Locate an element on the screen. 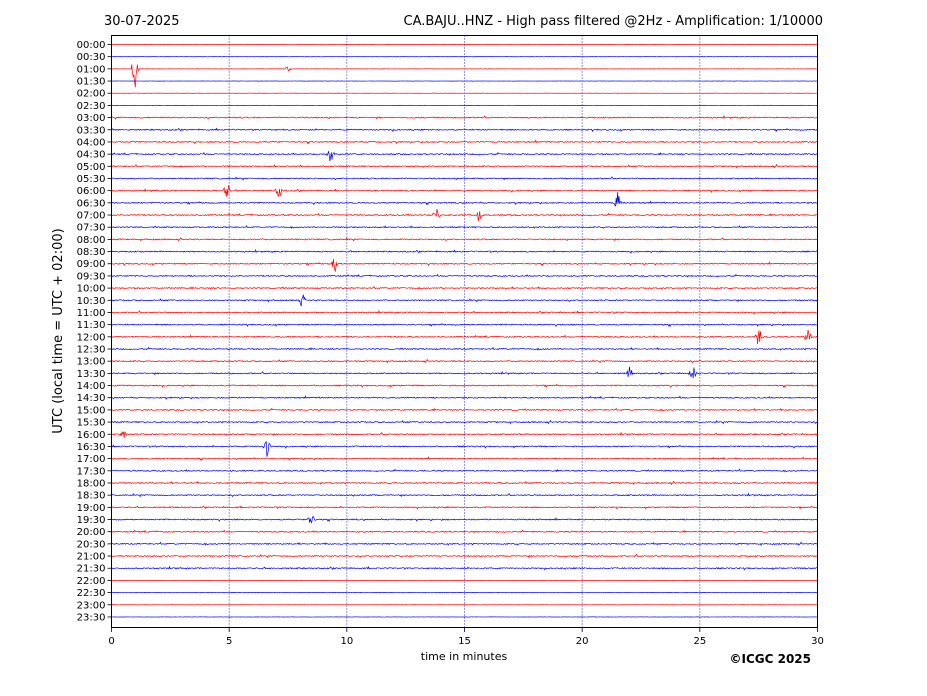  row-label: 05:30 is located at coordinates (91, 179).